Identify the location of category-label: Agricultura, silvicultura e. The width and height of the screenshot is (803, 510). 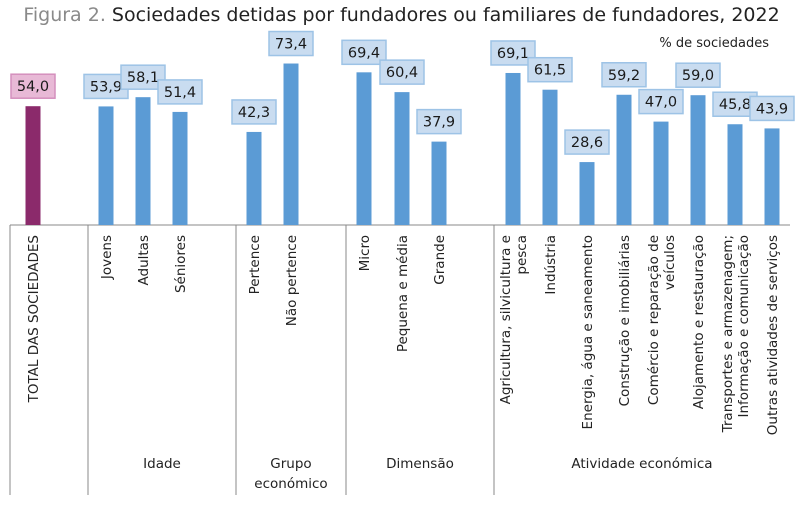
(506, 319).